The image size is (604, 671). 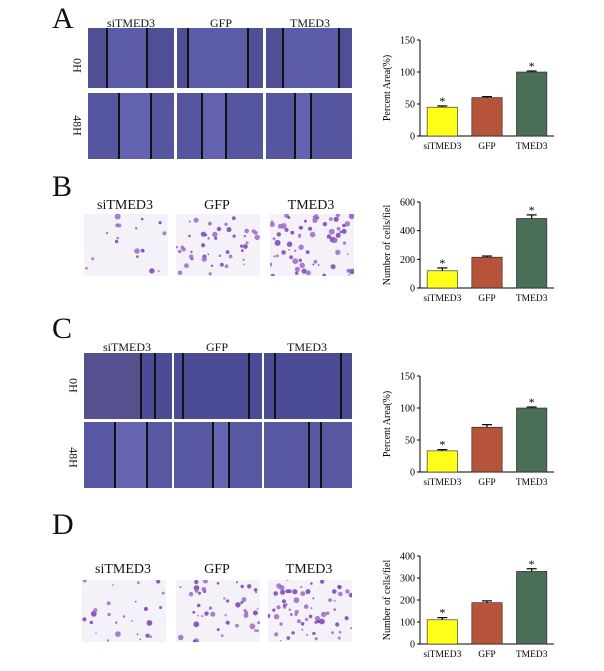 What do you see at coordinates (387, 424) in the screenshot?
I see `panel-c-chart-ylabel: Percent Area(%)` at bounding box center [387, 424].